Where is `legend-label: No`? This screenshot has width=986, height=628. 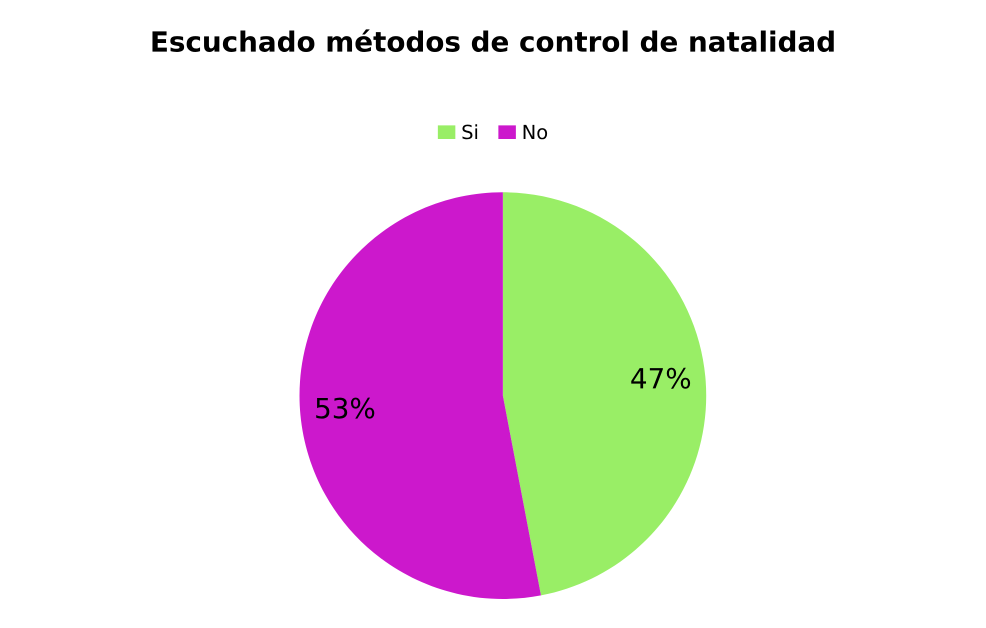
legend-label: No is located at coordinates (536, 132).